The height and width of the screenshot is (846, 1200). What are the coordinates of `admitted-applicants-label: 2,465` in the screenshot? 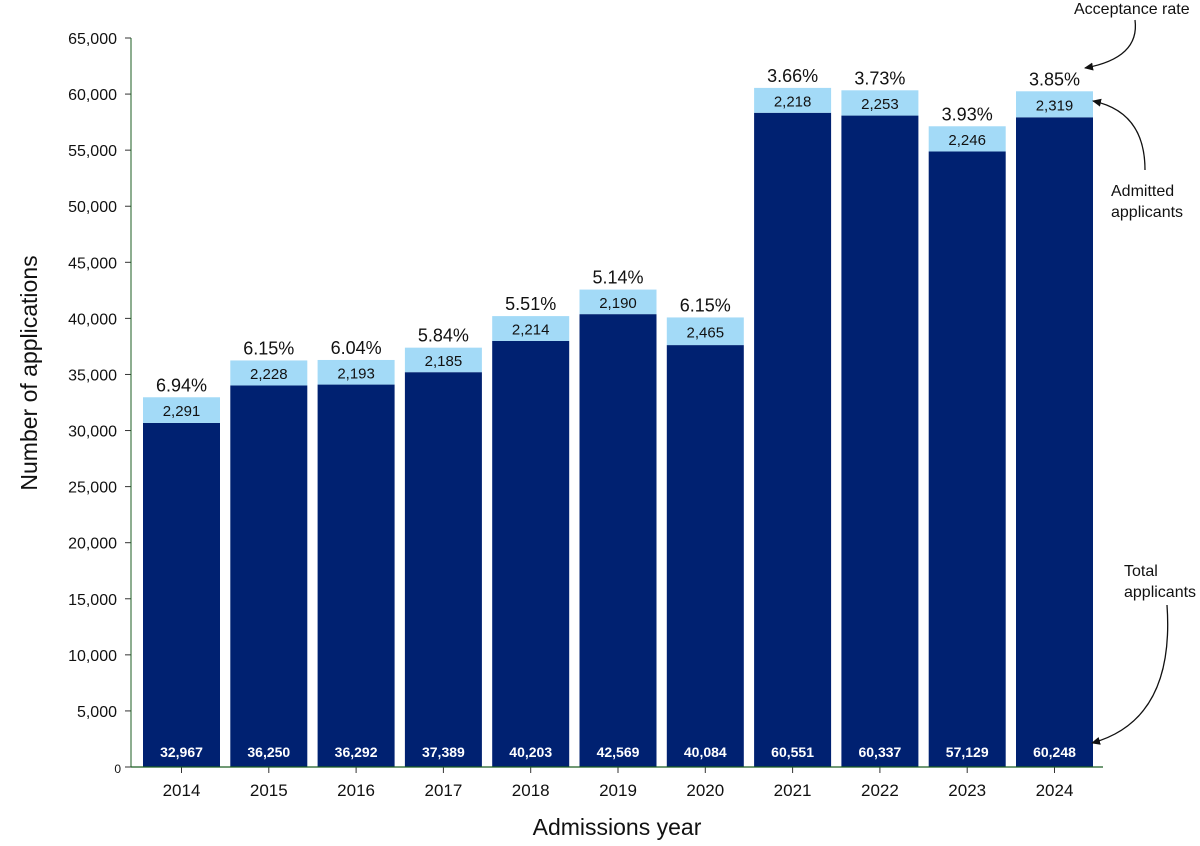 It's located at (706, 332).